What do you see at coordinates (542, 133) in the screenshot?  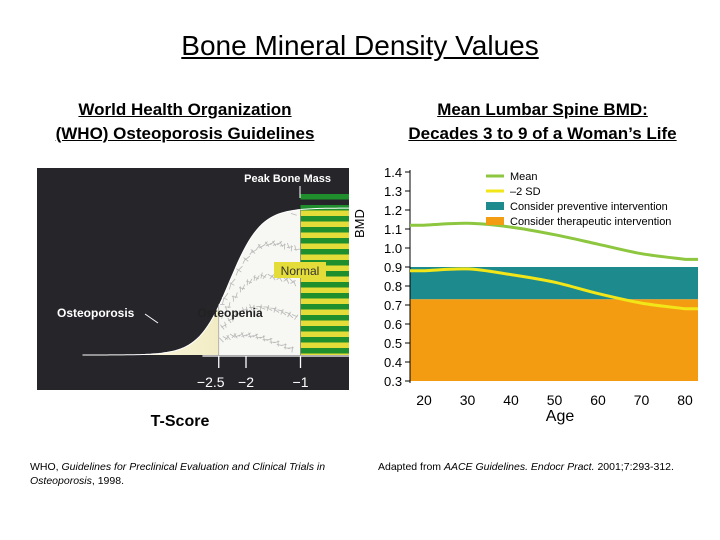 I see `right-subtitle-line2: Decades 3 to 9 of a Woman’s Life` at bounding box center [542, 133].